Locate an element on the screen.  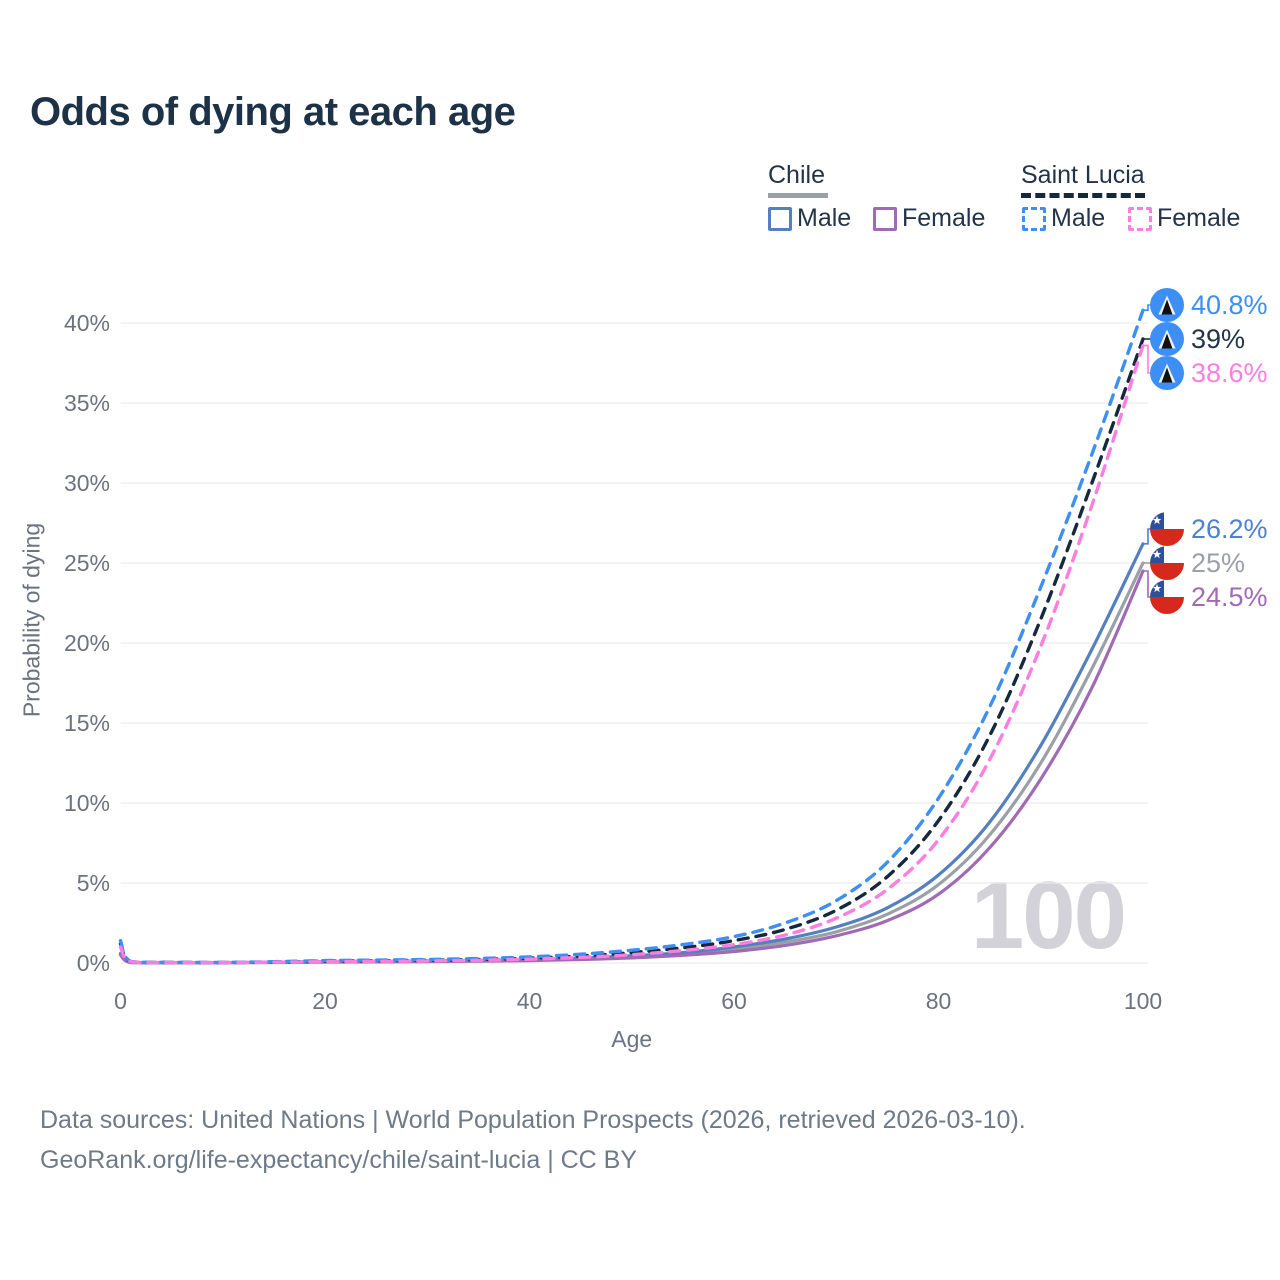
legend-country-chile: Chile is located at coordinates (796, 175).